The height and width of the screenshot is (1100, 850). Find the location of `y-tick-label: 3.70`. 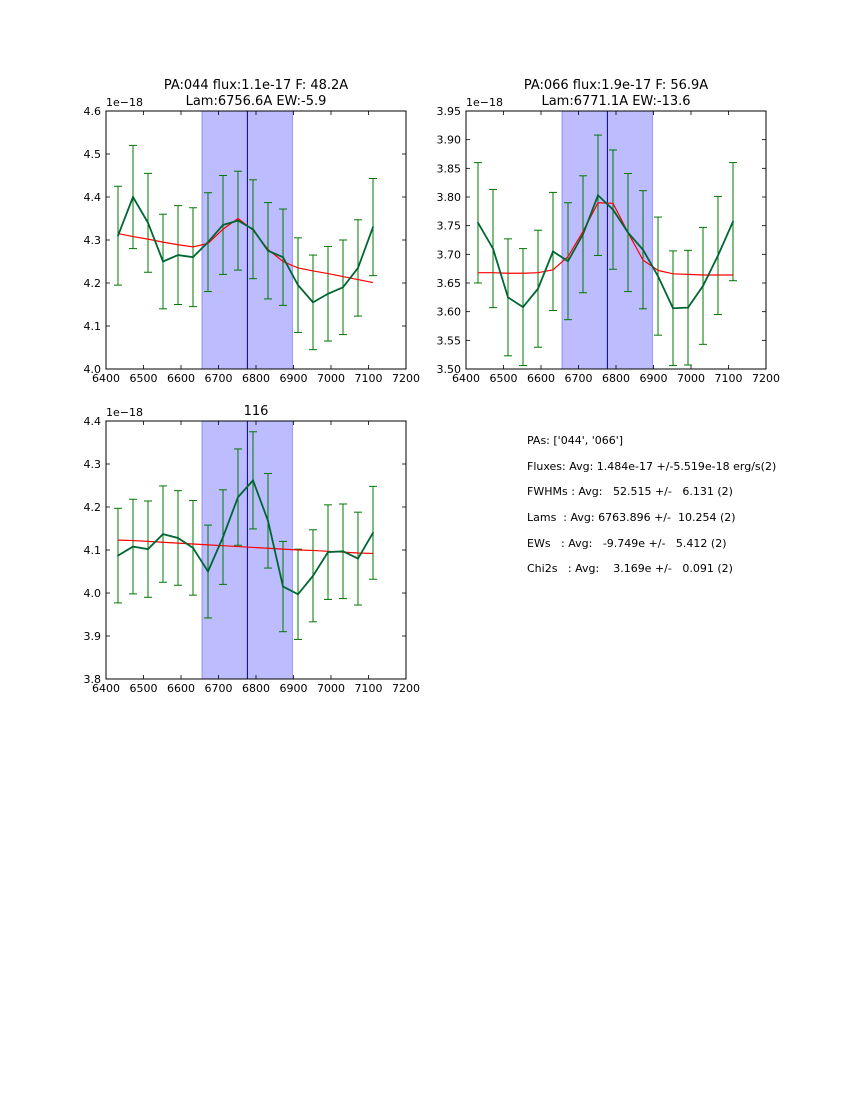

y-tick-label: 3.70 is located at coordinates (449, 254).